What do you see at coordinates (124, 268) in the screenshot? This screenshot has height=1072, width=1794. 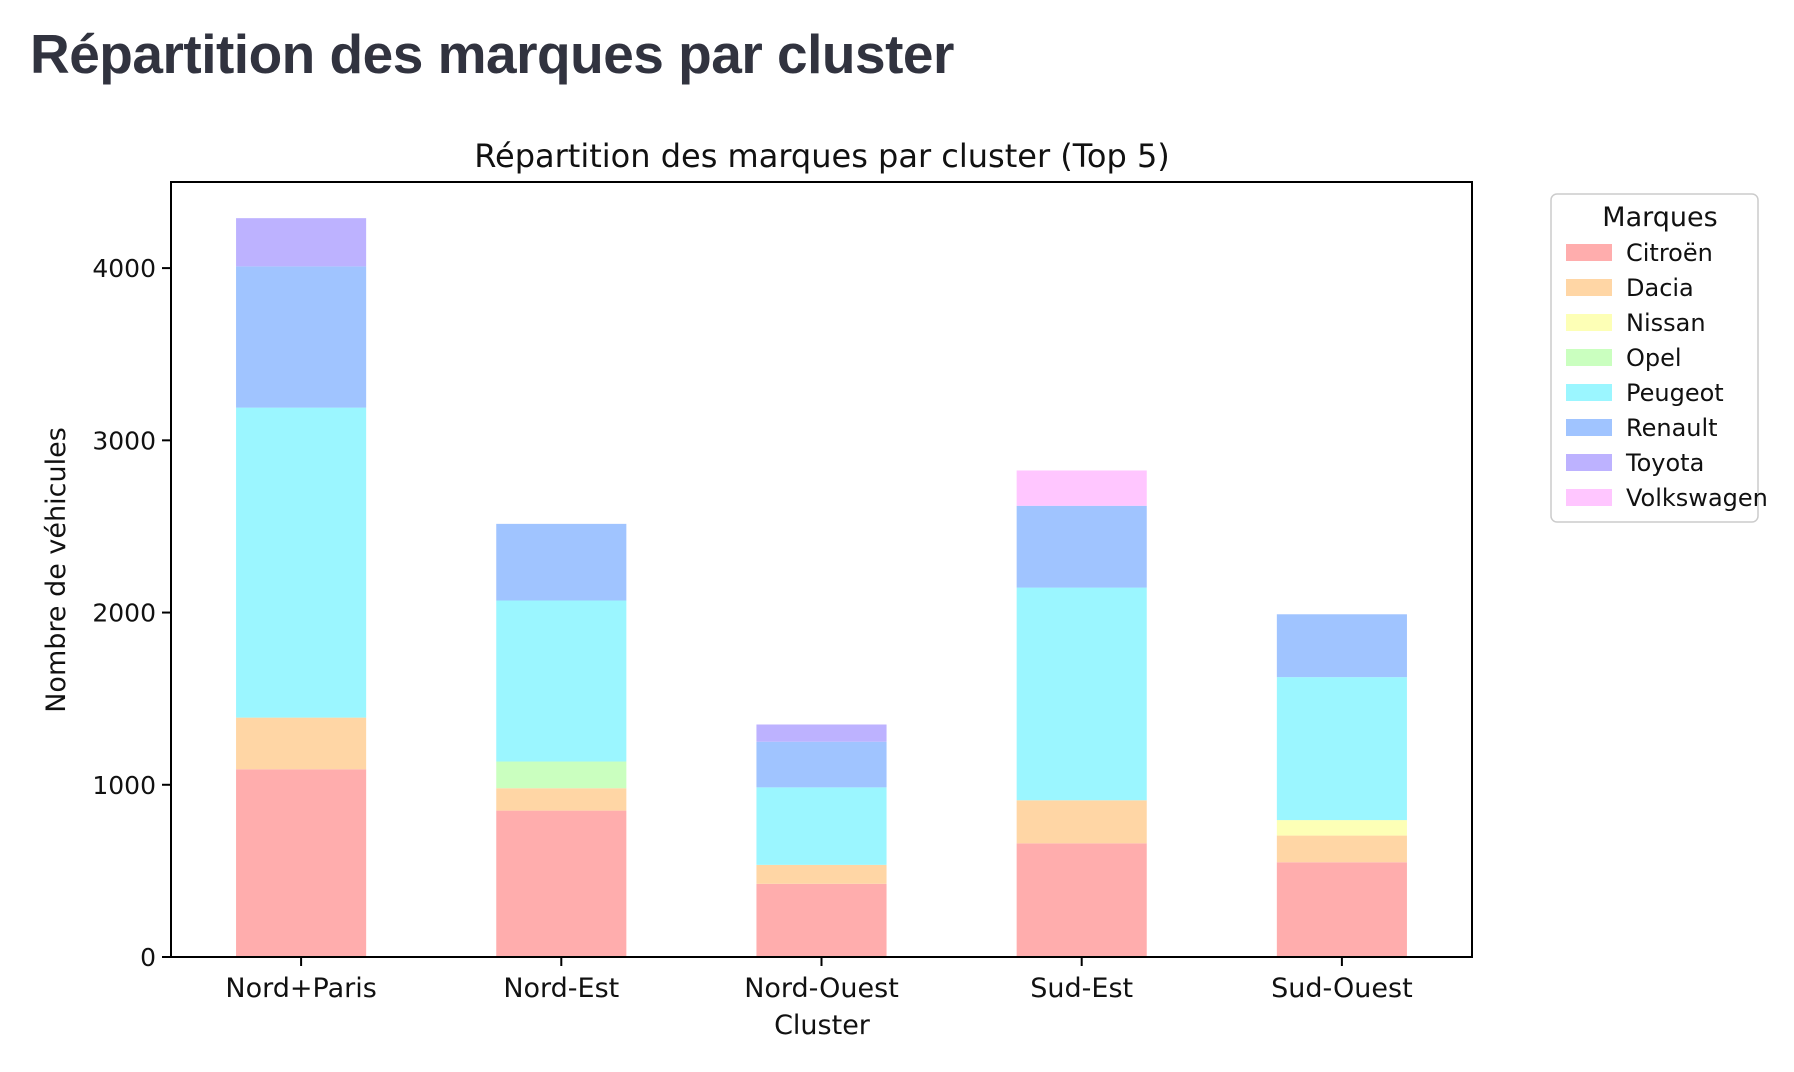 I see `y-tick-label: 4000` at bounding box center [124, 268].